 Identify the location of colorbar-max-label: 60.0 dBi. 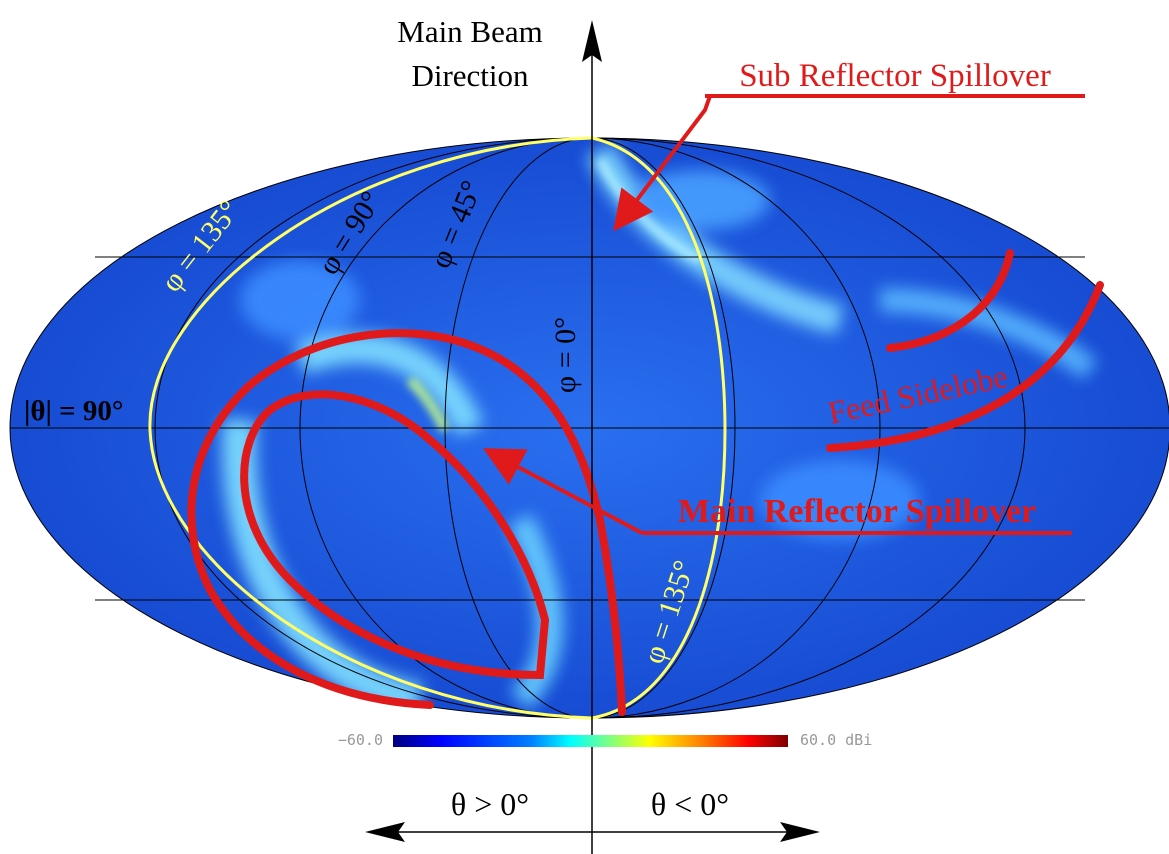
(836, 740).